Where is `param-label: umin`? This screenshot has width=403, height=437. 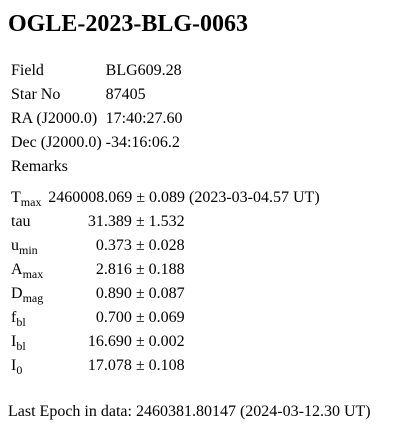
param-label: umin is located at coordinates (24, 247).